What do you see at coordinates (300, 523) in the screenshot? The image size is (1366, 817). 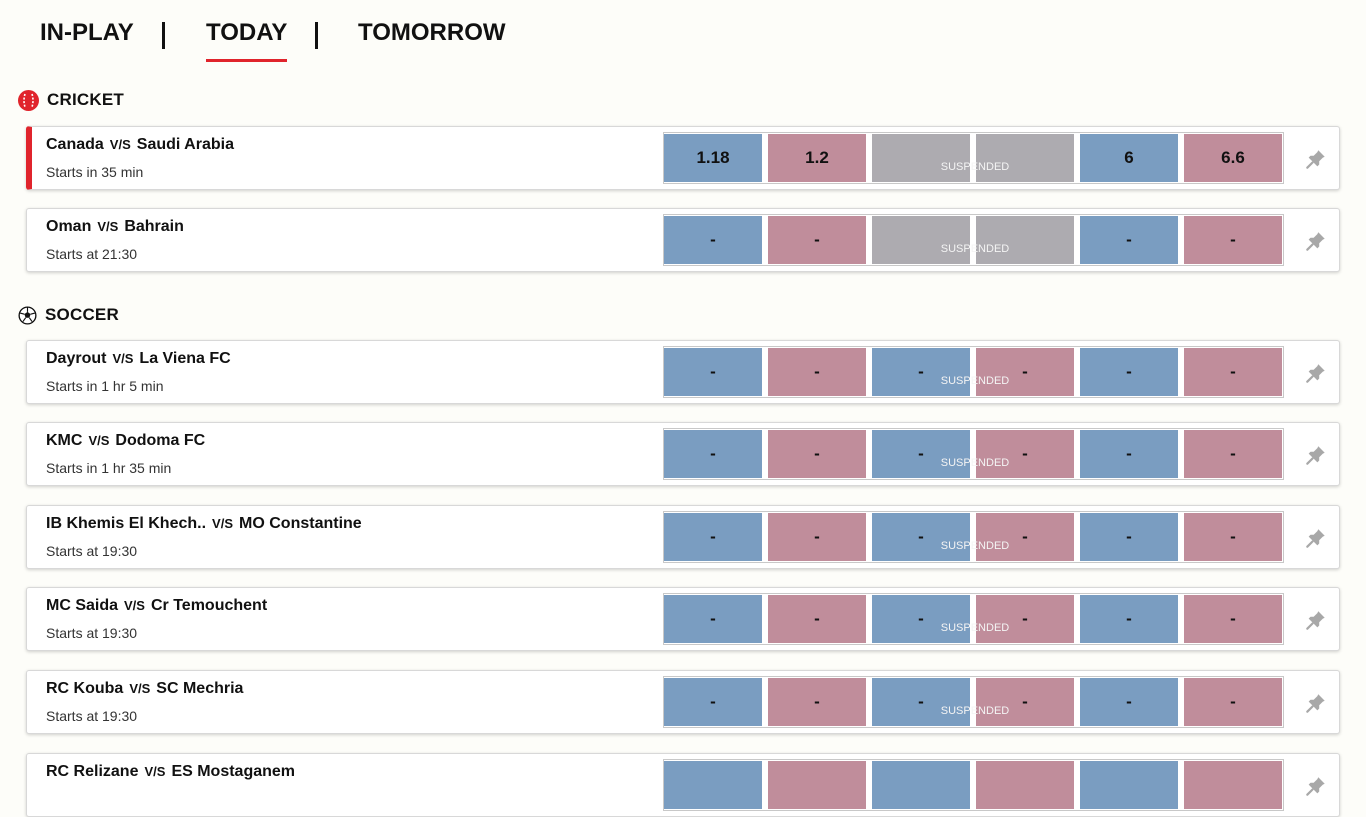 I see `away-team: MO Constantine` at bounding box center [300, 523].